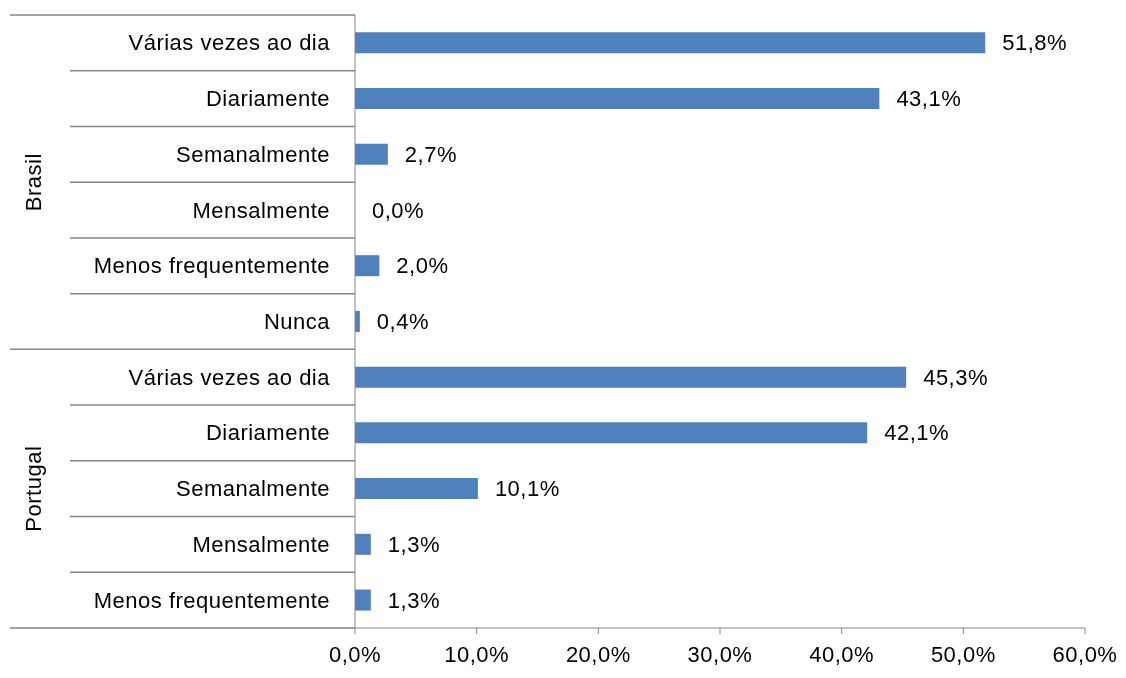  What do you see at coordinates (431, 154) in the screenshot?
I see `data-label: 2,7%` at bounding box center [431, 154].